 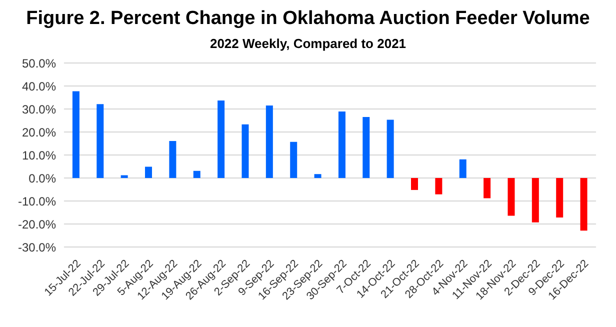 I want to click on y-tick-label: 50.0%, so click(x=39, y=63).